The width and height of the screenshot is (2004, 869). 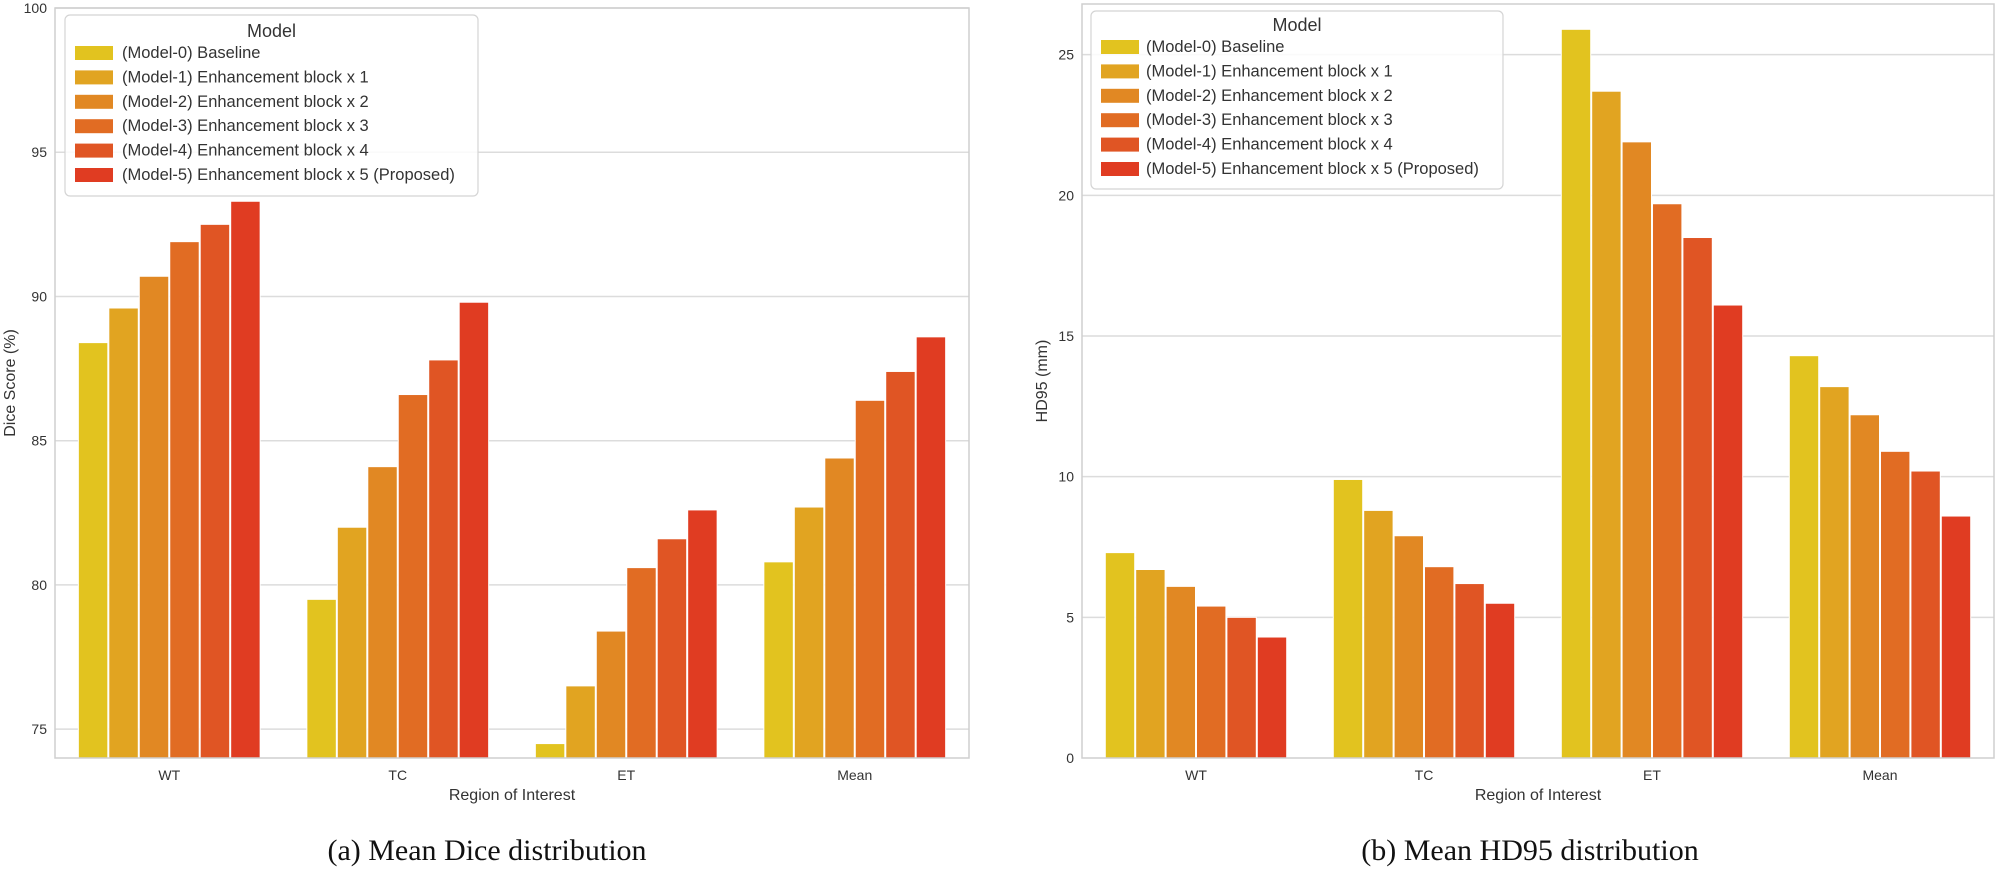 I want to click on y-tick-label: 15, so click(x=1066, y=336).